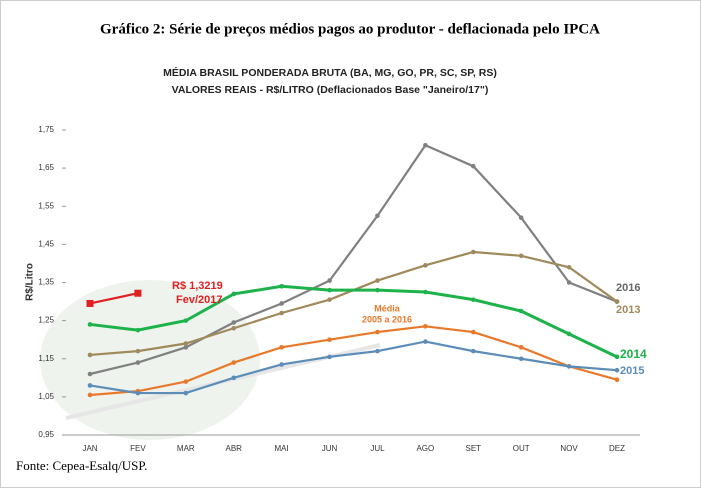 The width and height of the screenshot is (701, 488). What do you see at coordinates (633, 354) in the screenshot?
I see `series-label: 2014` at bounding box center [633, 354].